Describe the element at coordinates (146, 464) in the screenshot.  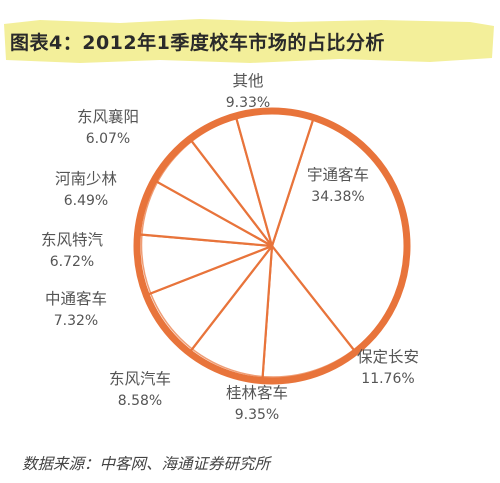
I see `source-note: 数据来源：中客网、海通证券研究所` at that location.